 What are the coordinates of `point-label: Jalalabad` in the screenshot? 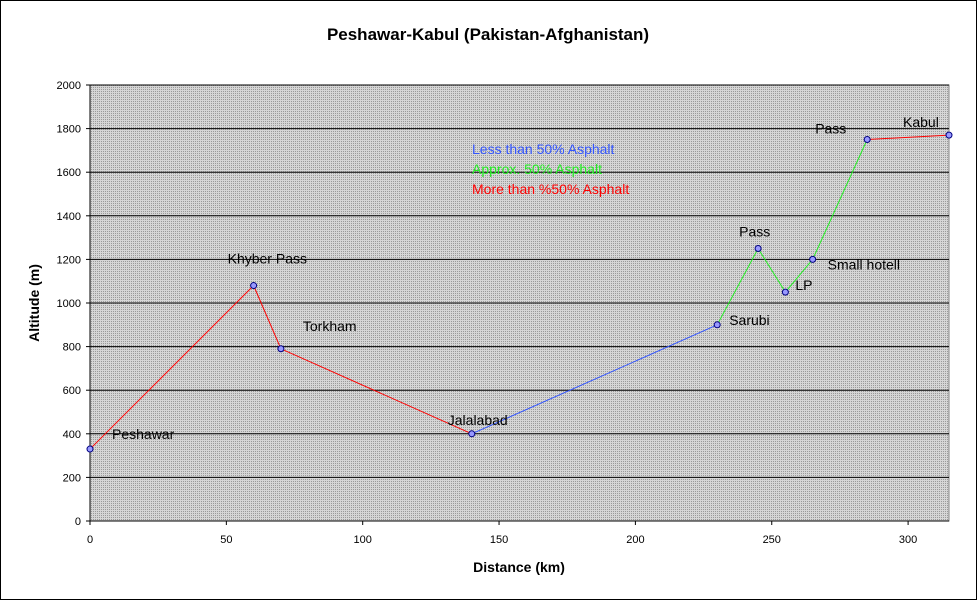 It's located at (478, 420).